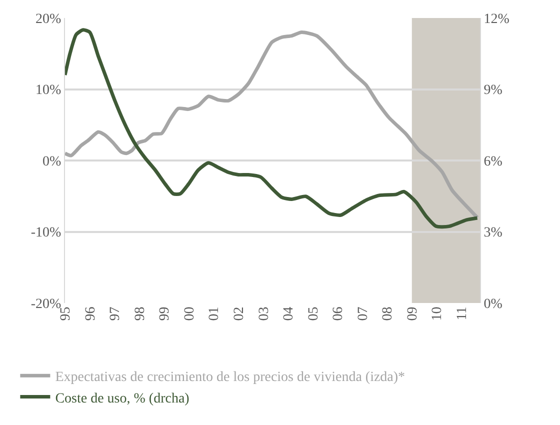 This screenshot has height=425, width=560. What do you see at coordinates (140, 313) in the screenshot?
I see `x-tick-label: 98` at bounding box center [140, 313].